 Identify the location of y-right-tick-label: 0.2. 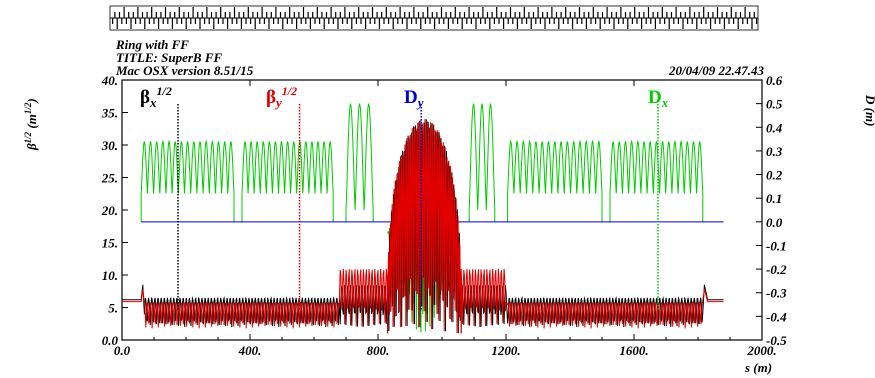
(774, 175).